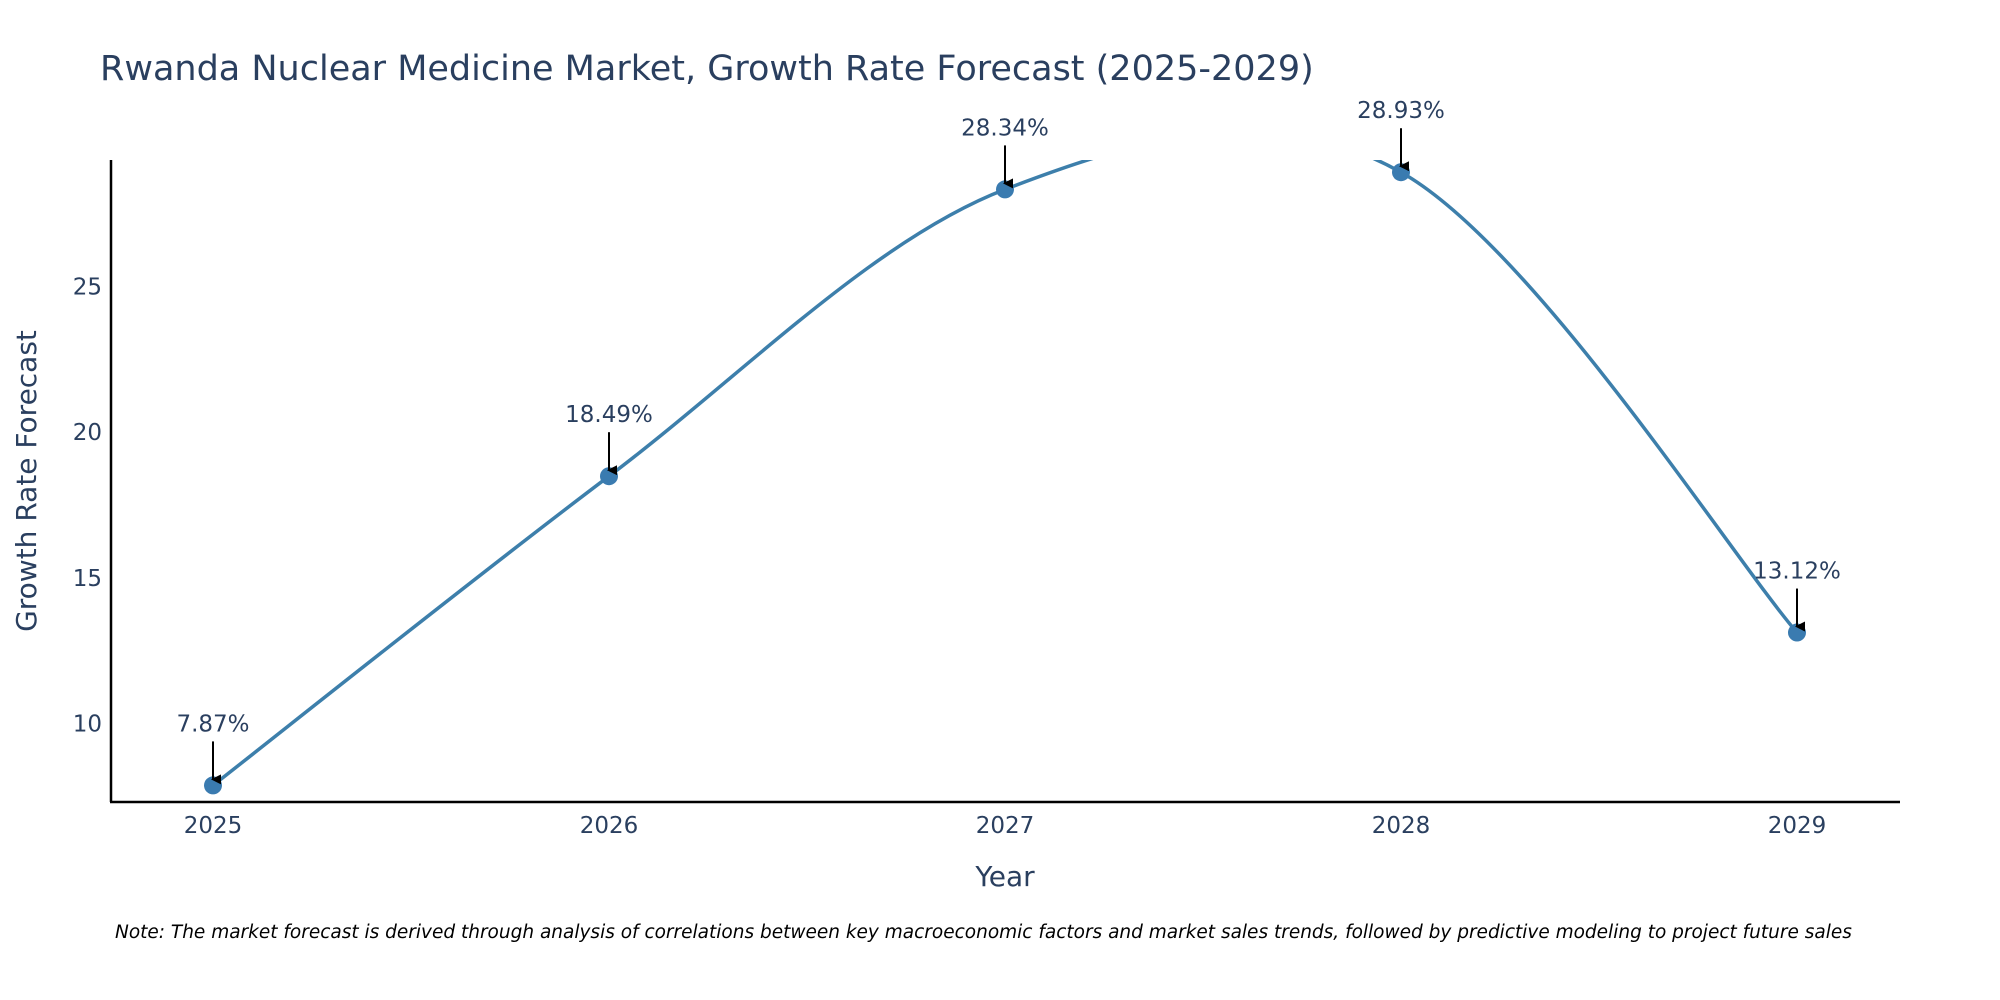 The height and width of the screenshot is (1000, 2000). What do you see at coordinates (1797, 826) in the screenshot?
I see `x-tick-label: 2029` at bounding box center [1797, 826].